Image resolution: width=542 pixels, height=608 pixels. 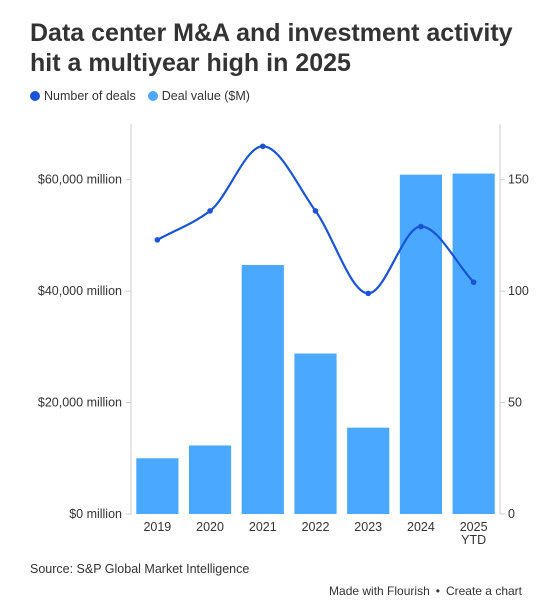 I want to click on bar-2019, so click(x=157, y=486).